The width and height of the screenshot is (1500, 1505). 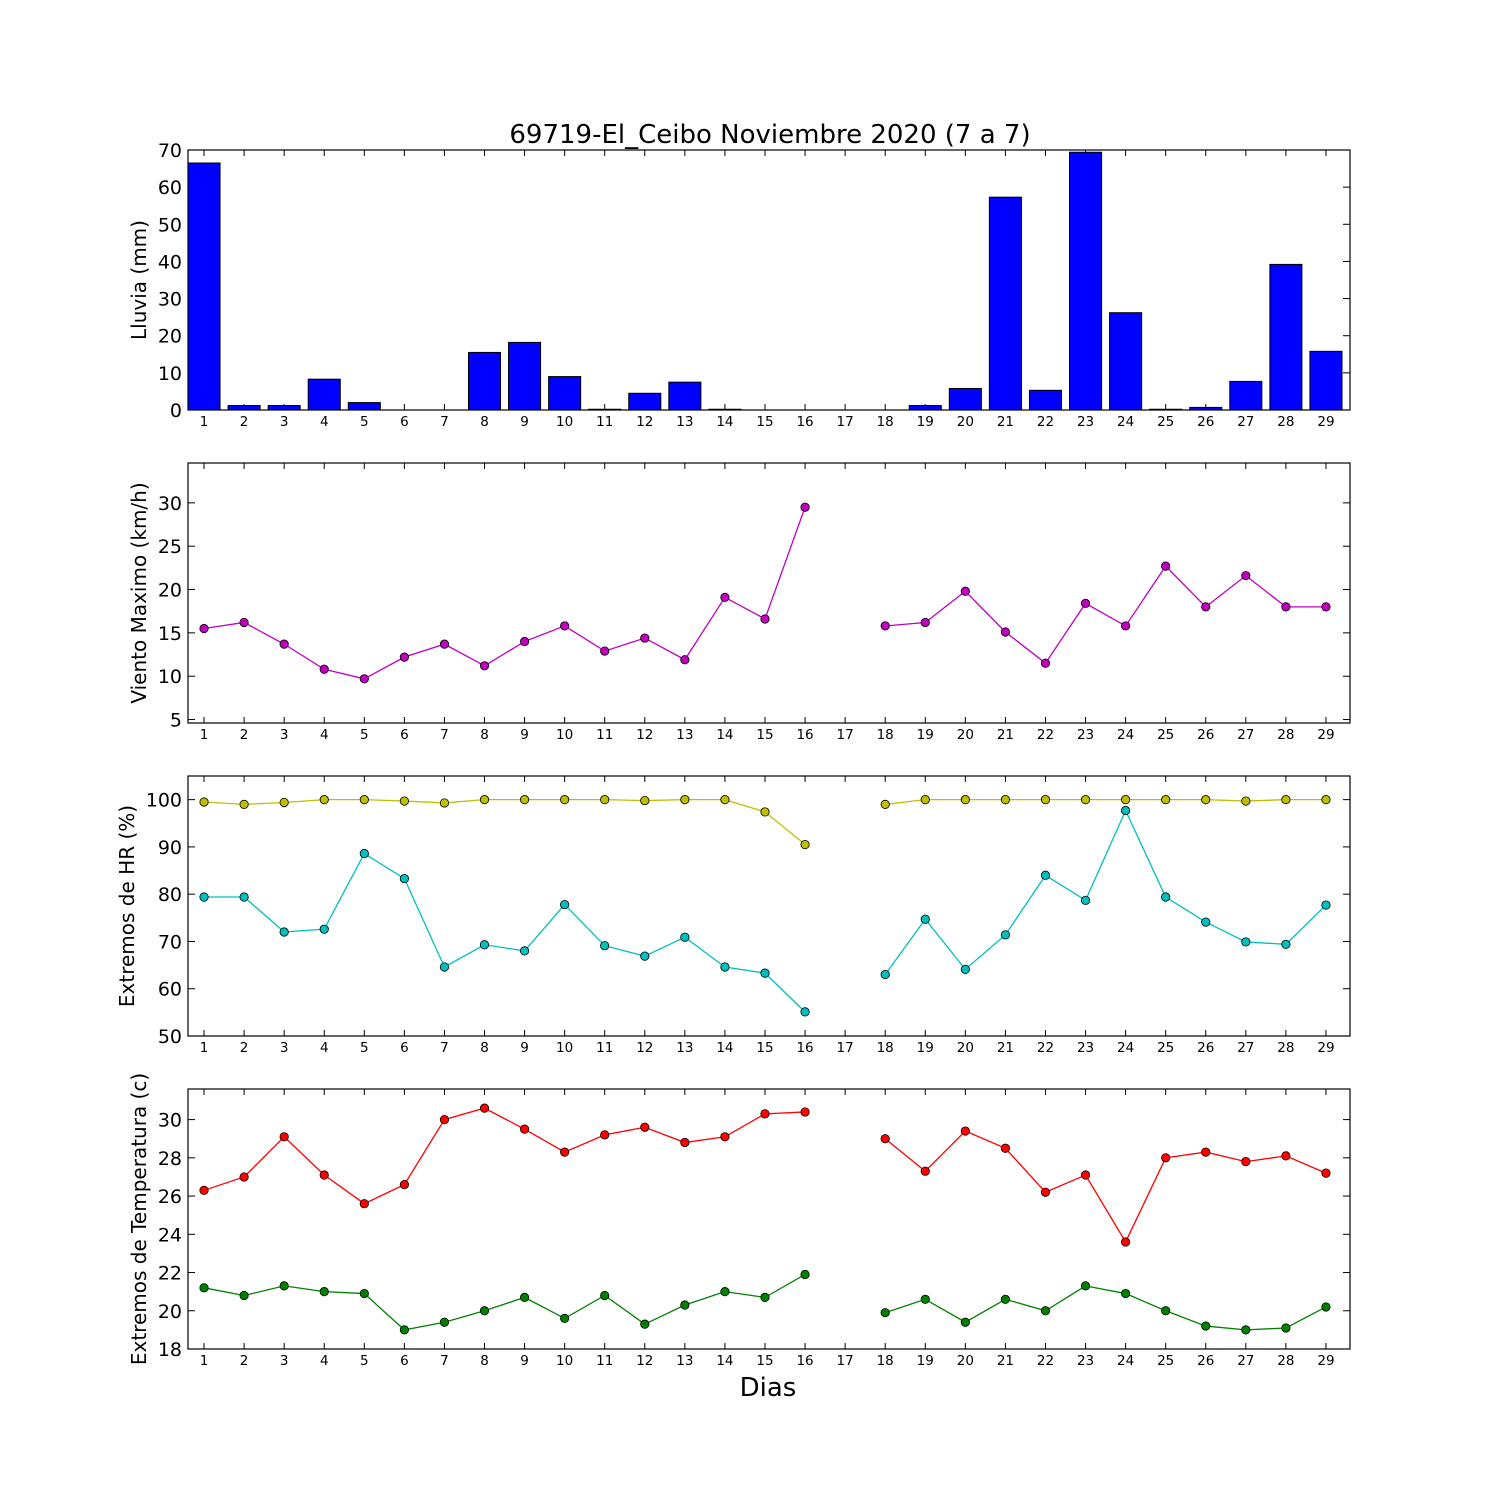 What do you see at coordinates (1245, 735) in the screenshot?
I see `x-tick-label: 27` at bounding box center [1245, 735].